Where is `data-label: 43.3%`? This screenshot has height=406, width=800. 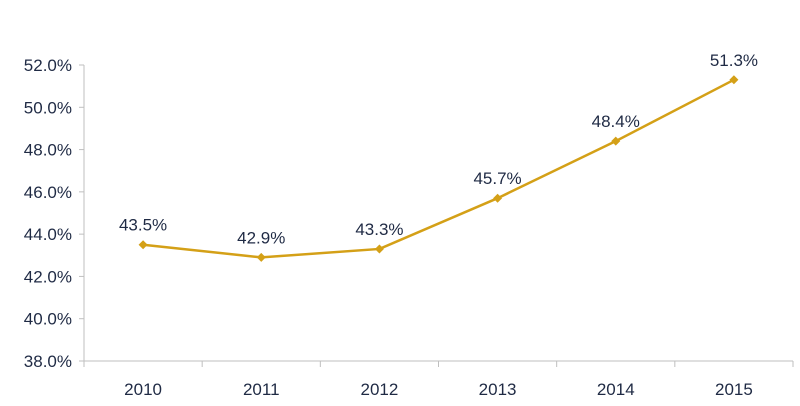 data-label: 43.3% is located at coordinates (379, 229).